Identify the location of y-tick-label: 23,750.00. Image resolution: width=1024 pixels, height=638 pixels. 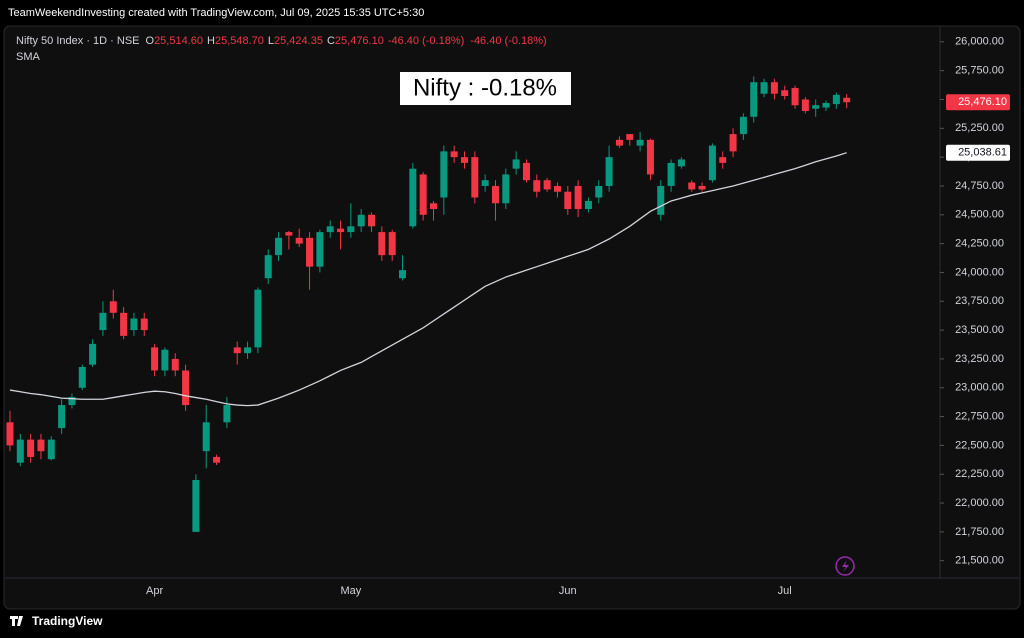
(979, 301).